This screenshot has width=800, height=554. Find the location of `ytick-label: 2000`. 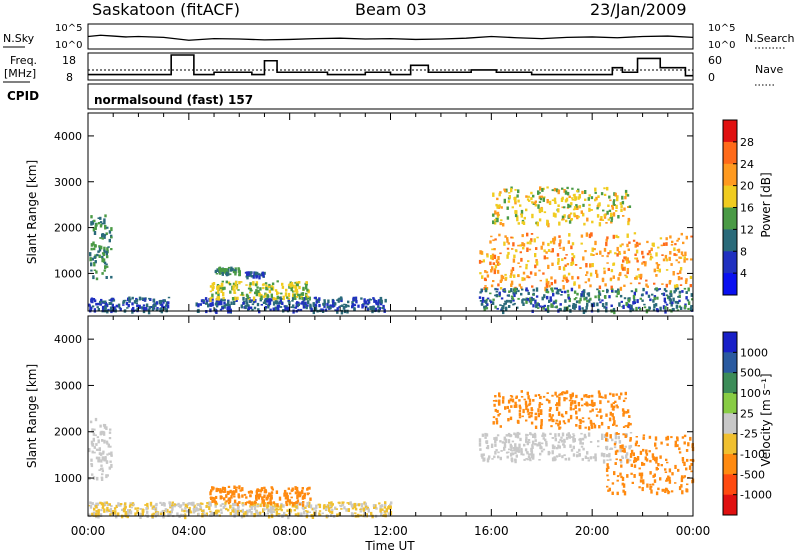

ytick-label: 2000 is located at coordinates (68, 432).